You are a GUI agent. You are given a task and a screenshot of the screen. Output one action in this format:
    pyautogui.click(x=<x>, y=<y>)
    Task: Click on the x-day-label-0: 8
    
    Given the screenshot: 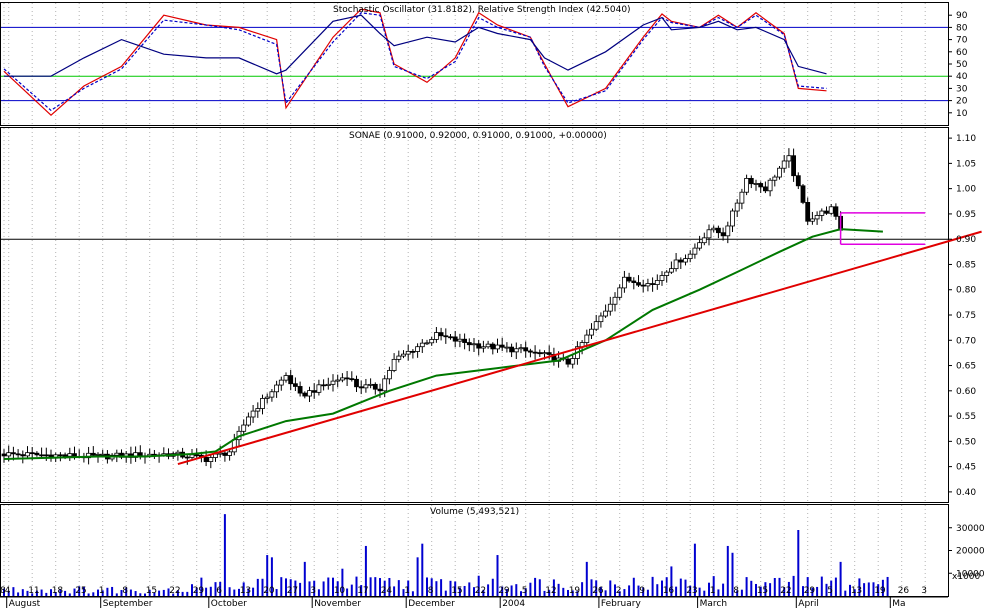 What is the action you would take?
    pyautogui.click(x=3, y=591)
    